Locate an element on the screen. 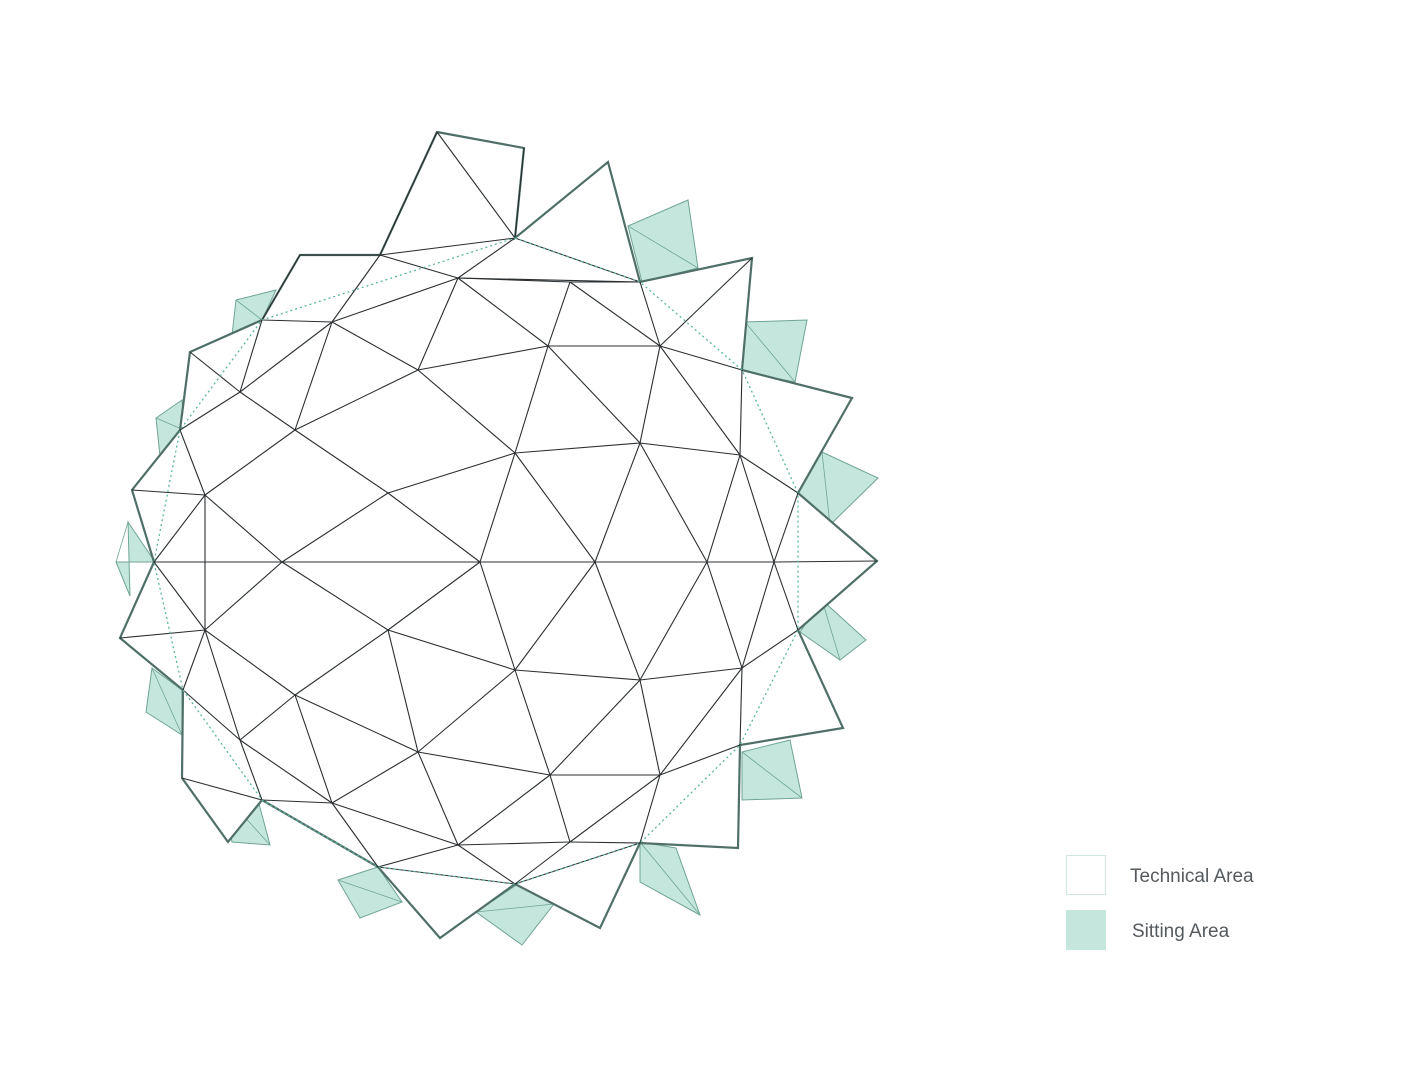  technical-area-label: Technical Area is located at coordinates (1192, 876).